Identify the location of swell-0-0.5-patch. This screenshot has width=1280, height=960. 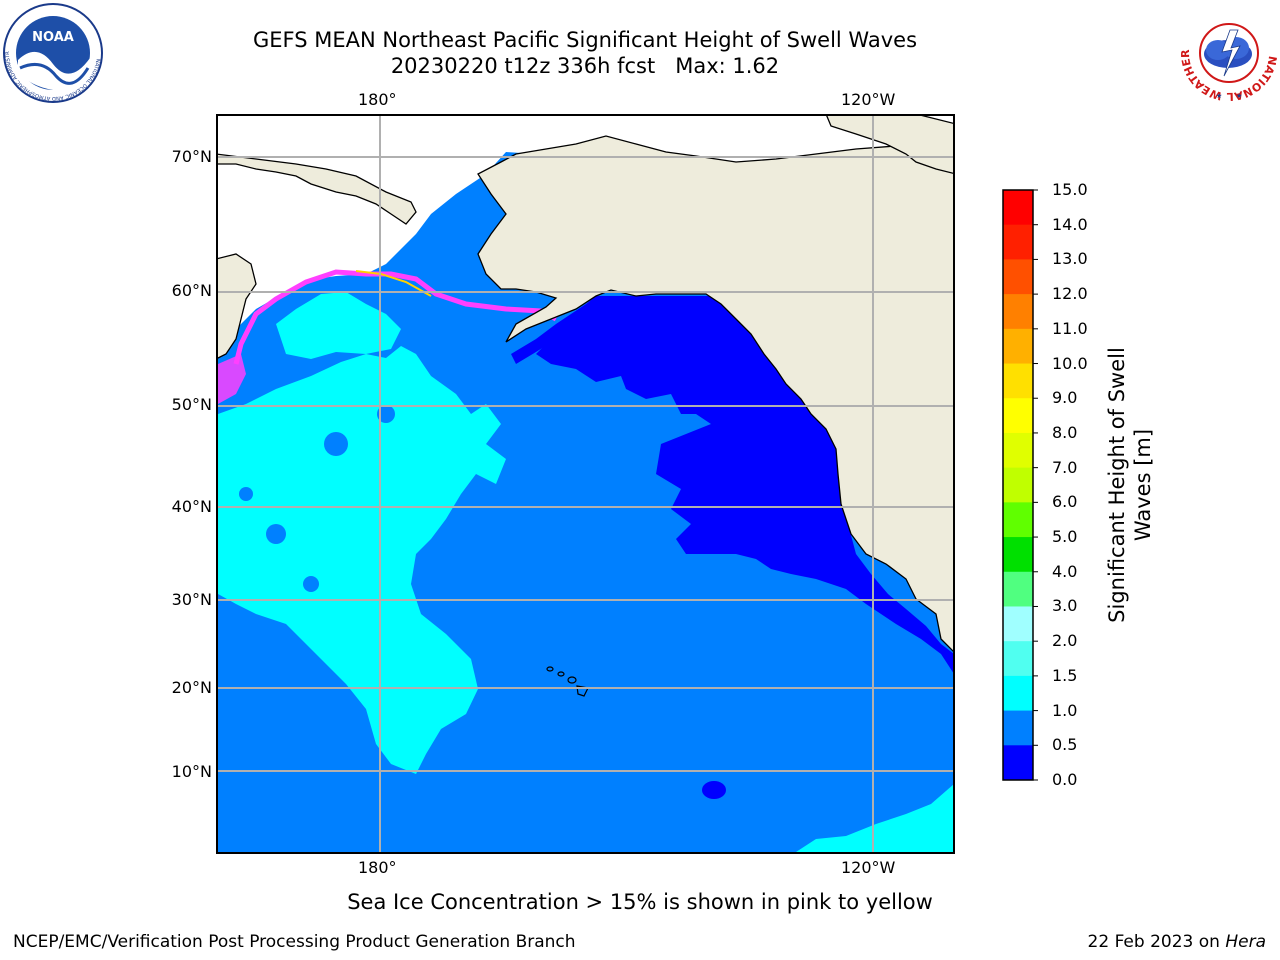
(714, 790).